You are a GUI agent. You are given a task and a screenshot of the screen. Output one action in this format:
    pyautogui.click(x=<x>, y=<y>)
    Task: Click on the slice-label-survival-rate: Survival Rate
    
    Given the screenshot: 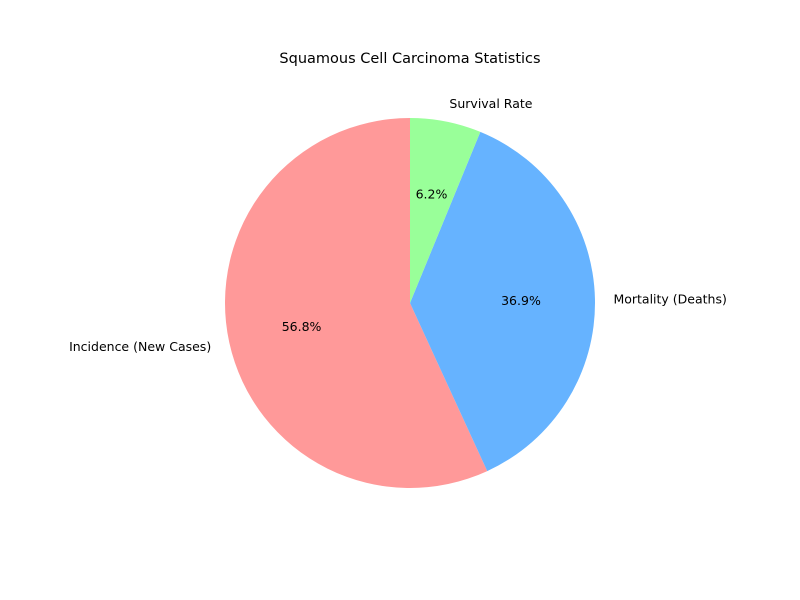 What is the action you would take?
    pyautogui.click(x=490, y=103)
    